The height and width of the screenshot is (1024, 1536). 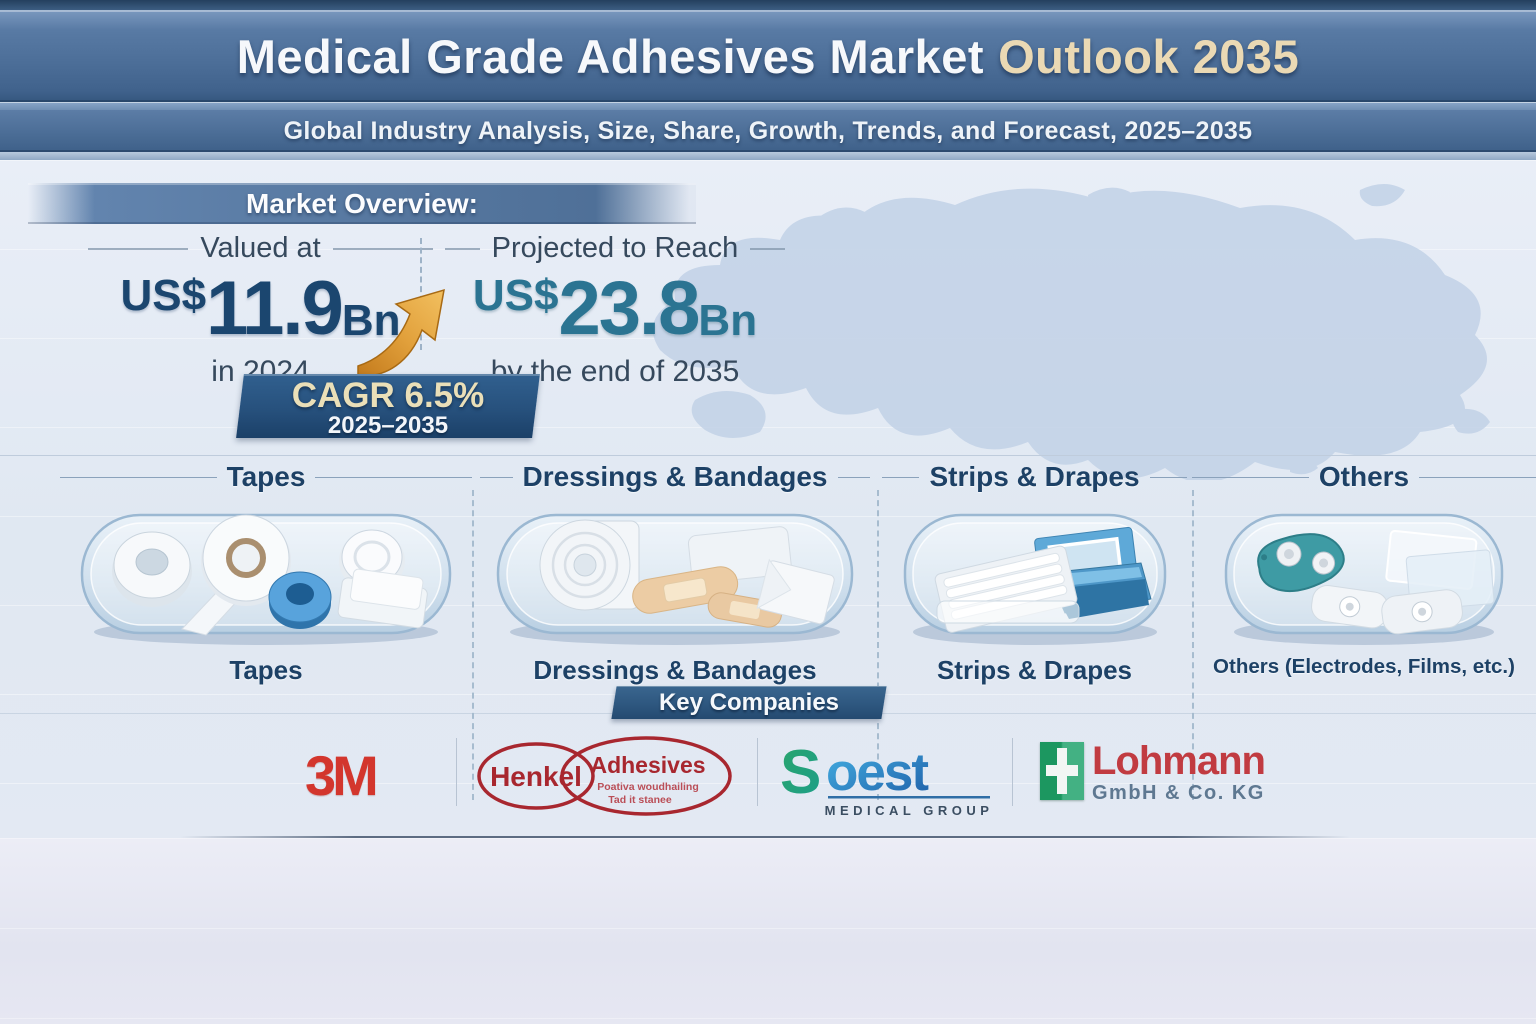 What do you see at coordinates (647, 765) in the screenshot?
I see `henkel-adhesives-text: Adhesives` at bounding box center [647, 765].